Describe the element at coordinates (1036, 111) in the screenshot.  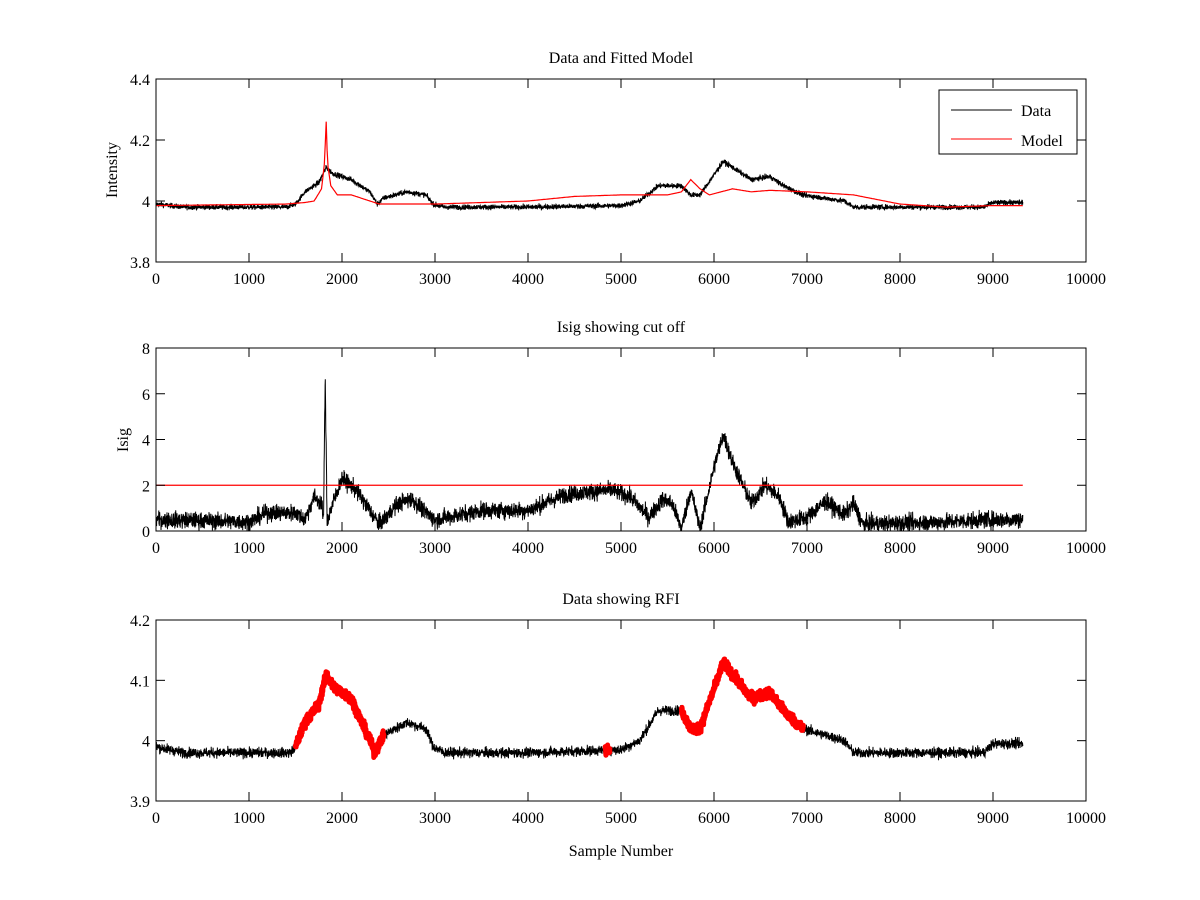
I see `legend-label-data: Data` at that location.